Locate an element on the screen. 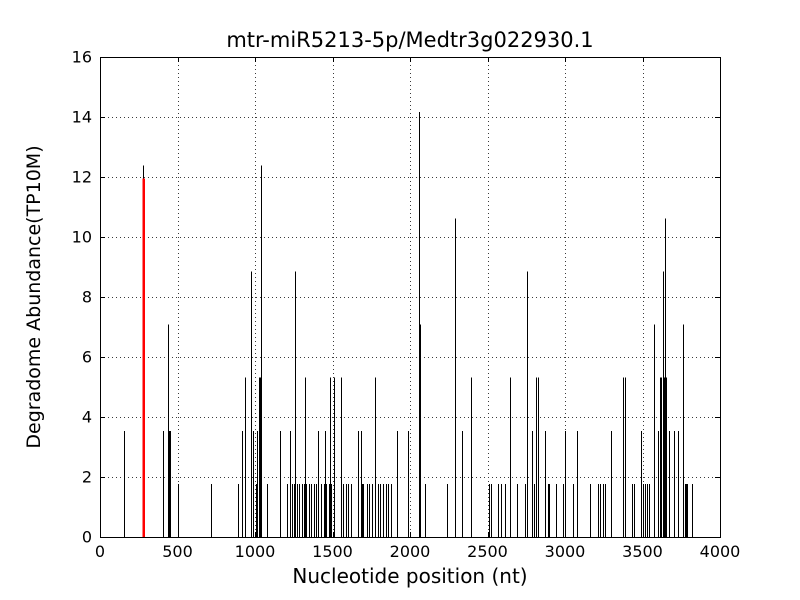  x-tick-label: 2000 is located at coordinates (410, 551).